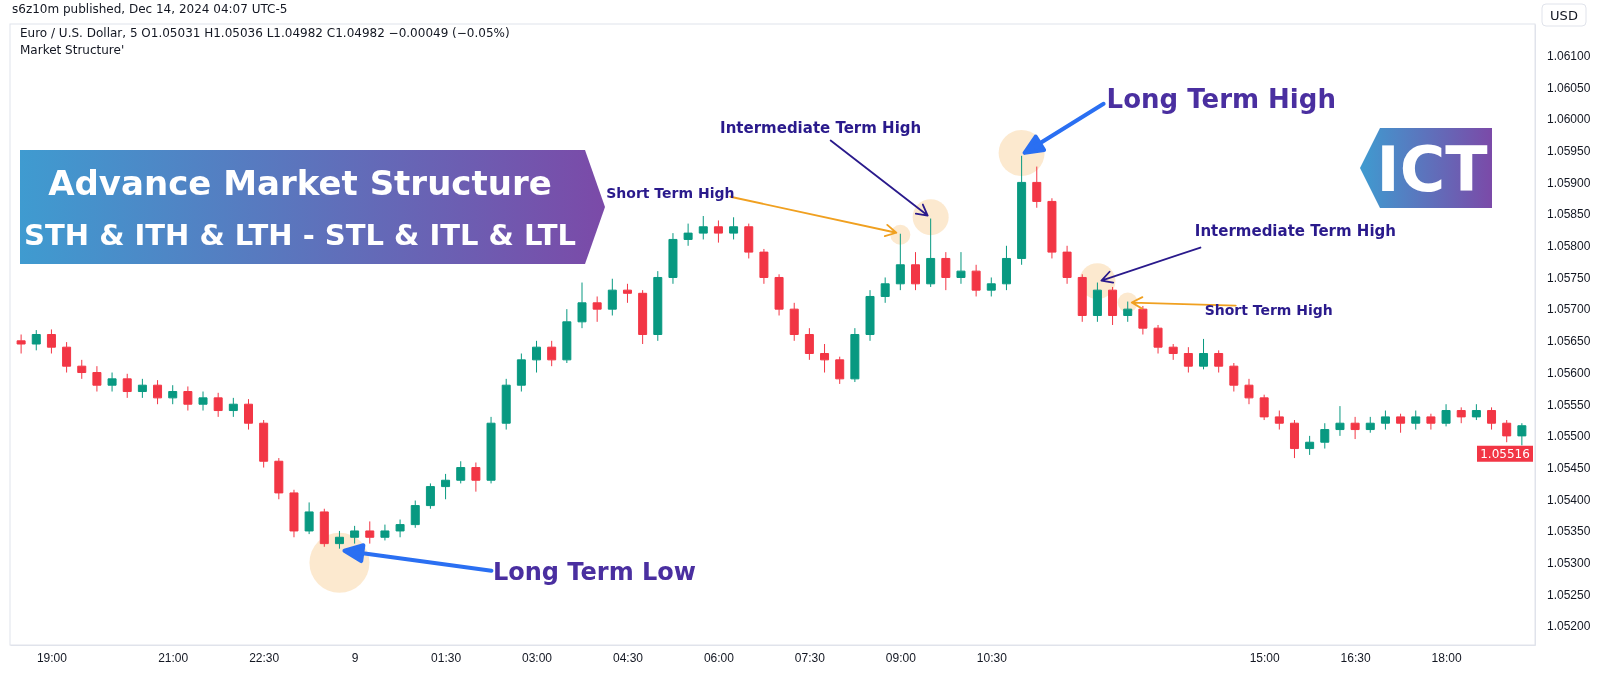 The height and width of the screenshot is (700, 1600). What do you see at coordinates (446, 657) in the screenshot?
I see `x-tick-label: 01:30` at bounding box center [446, 657].